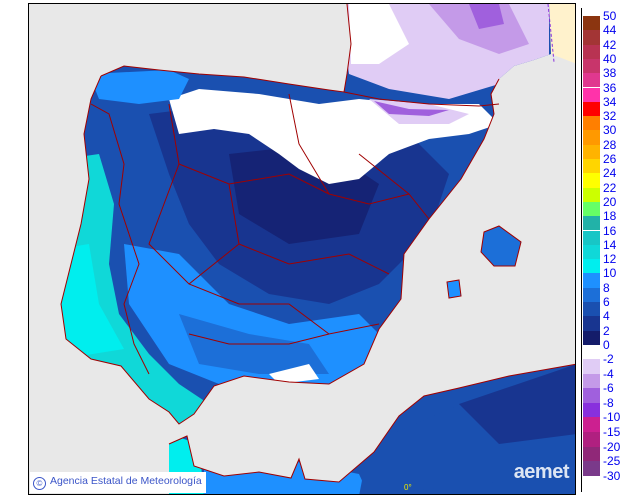 Image resolution: width=630 pixels, height=500 pixels. Describe the element at coordinates (610, 101) in the screenshot. I see `legend-label: 34` at that location.